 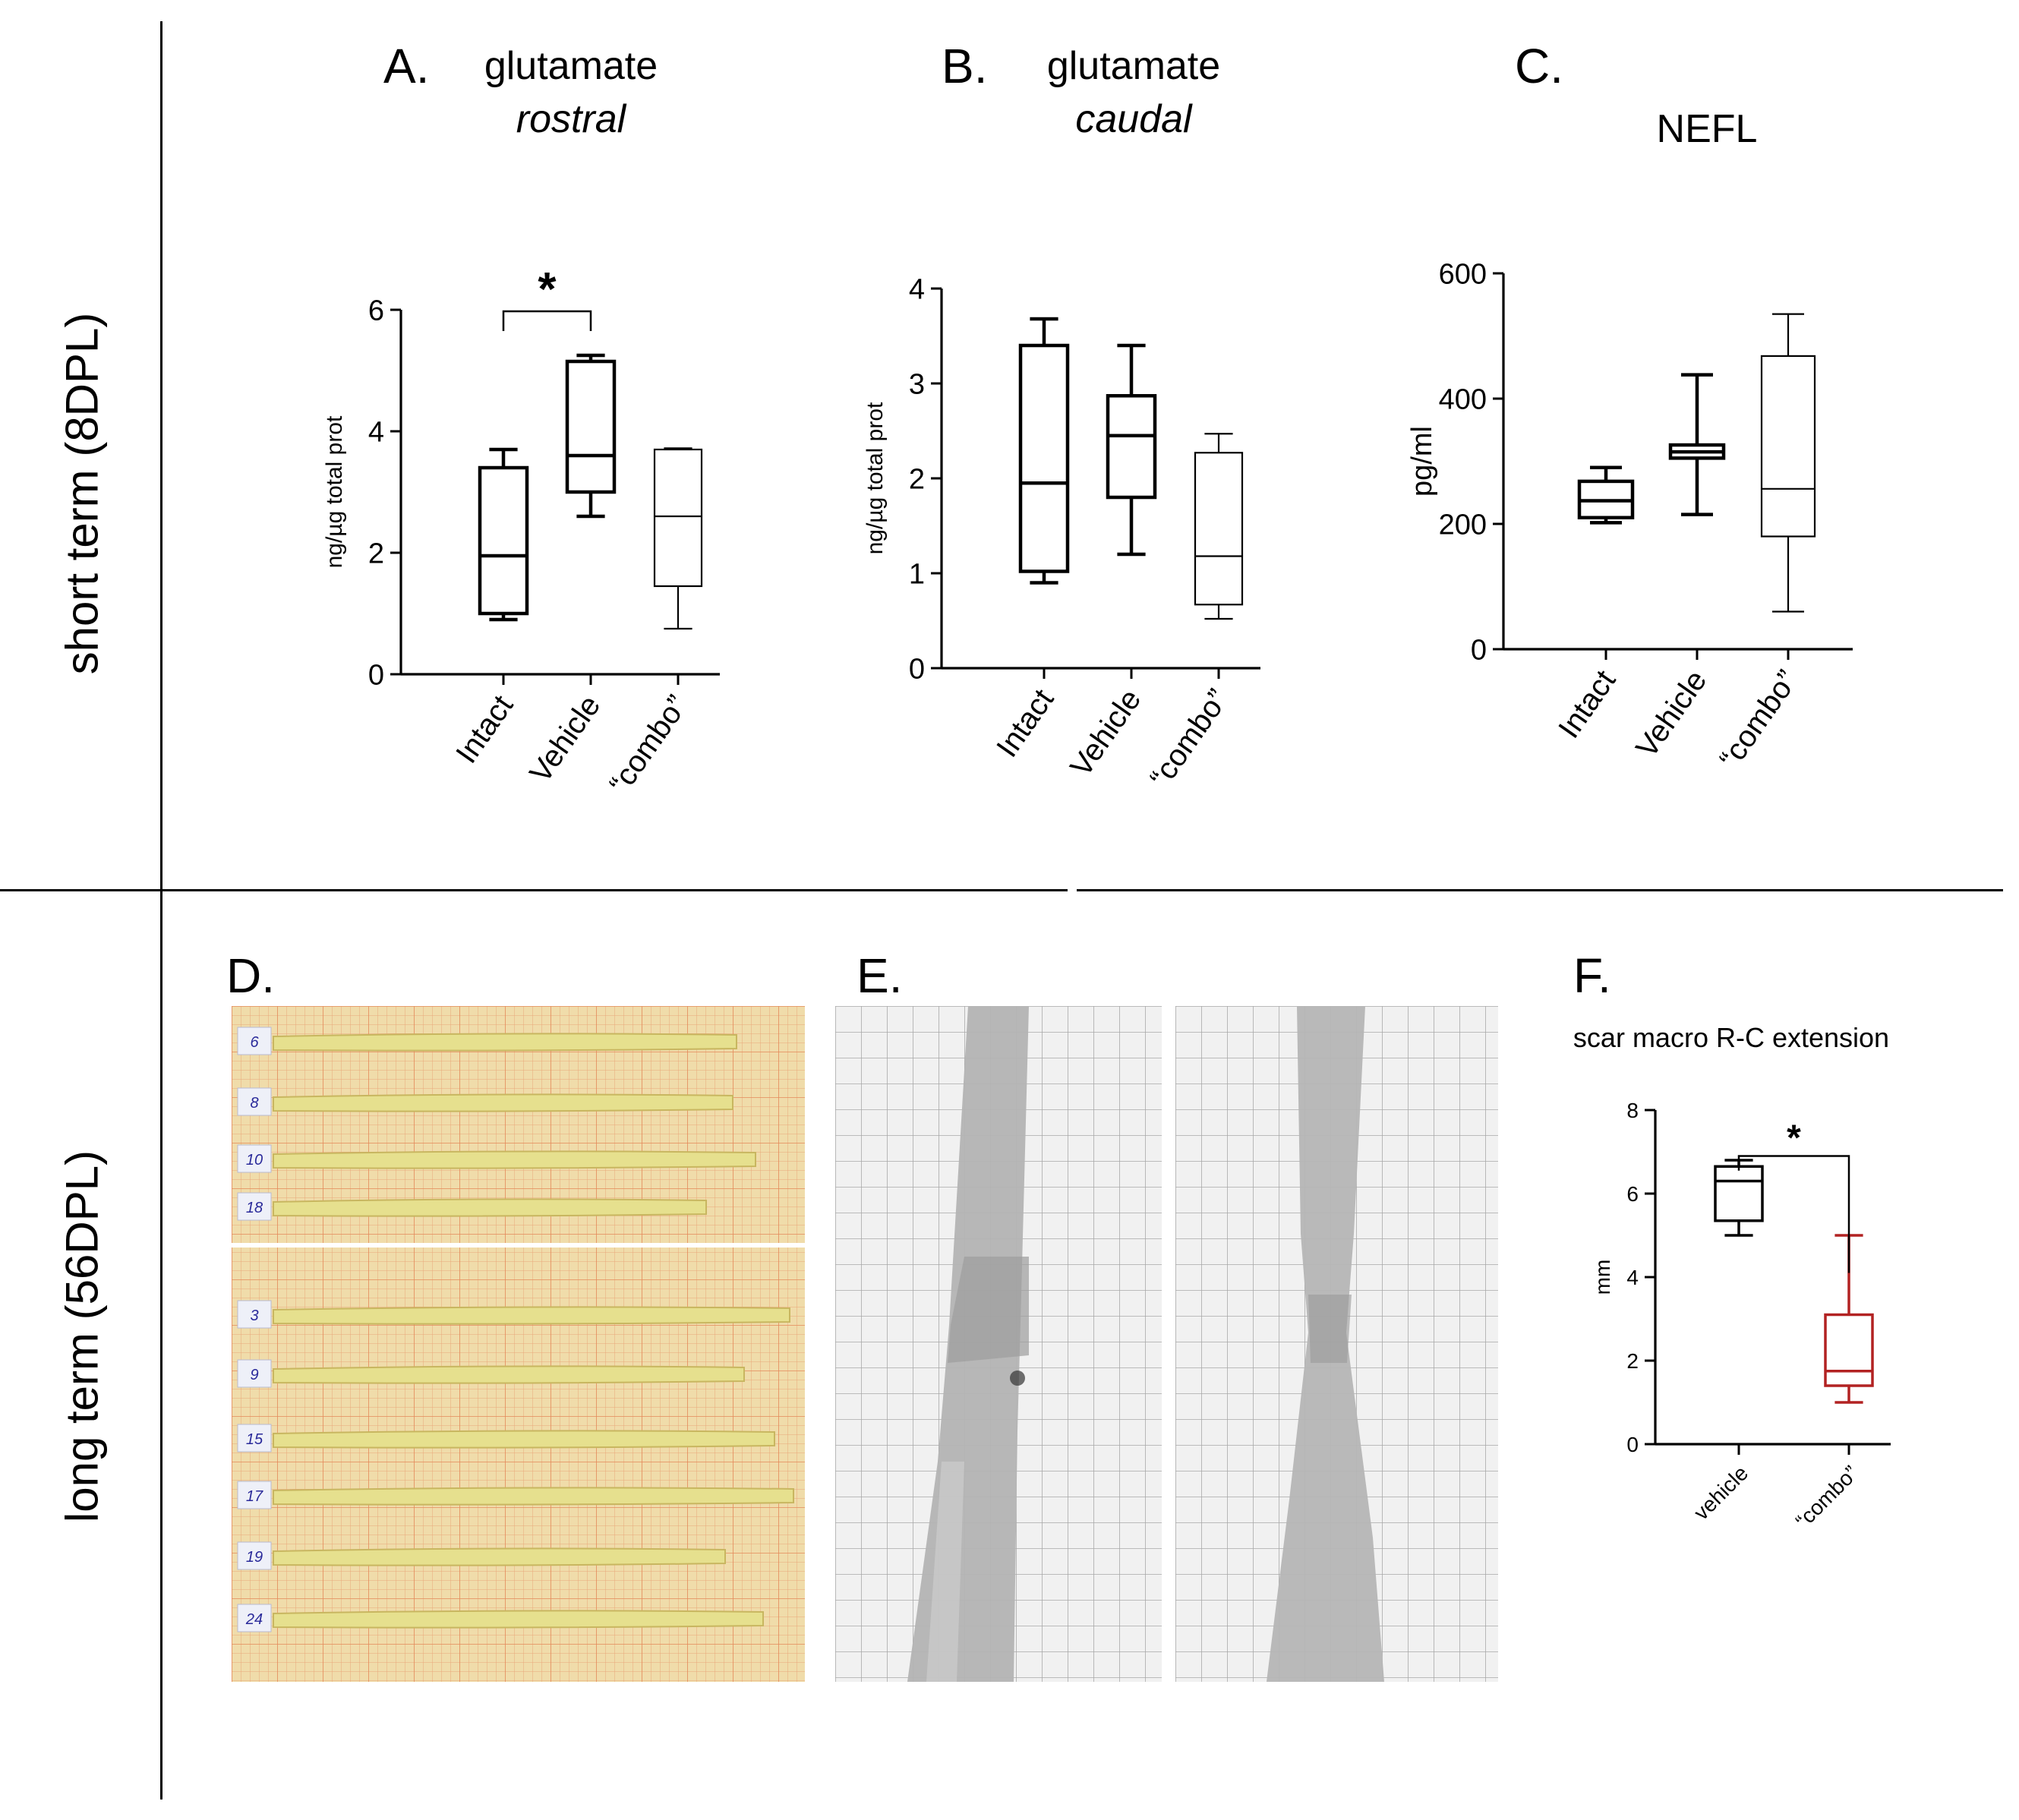 I want to click on spinal-cord: 19, so click(x=481, y=1556).